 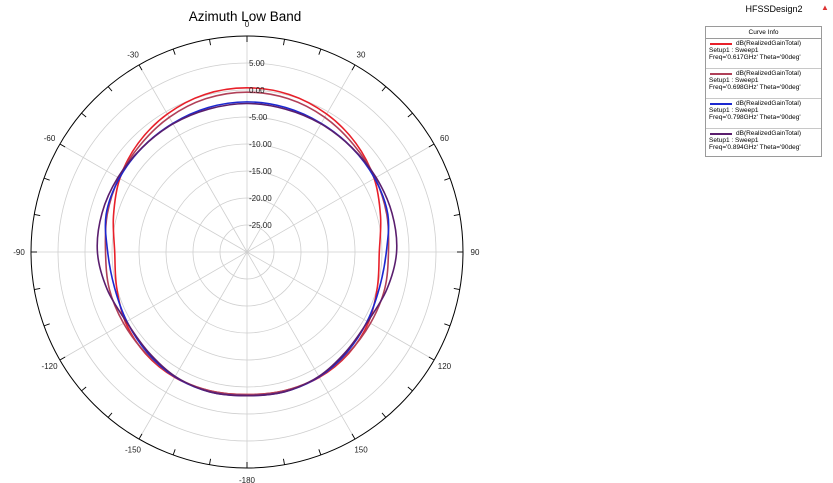 I want to click on angle-tick-label: -120, so click(x=50, y=366).